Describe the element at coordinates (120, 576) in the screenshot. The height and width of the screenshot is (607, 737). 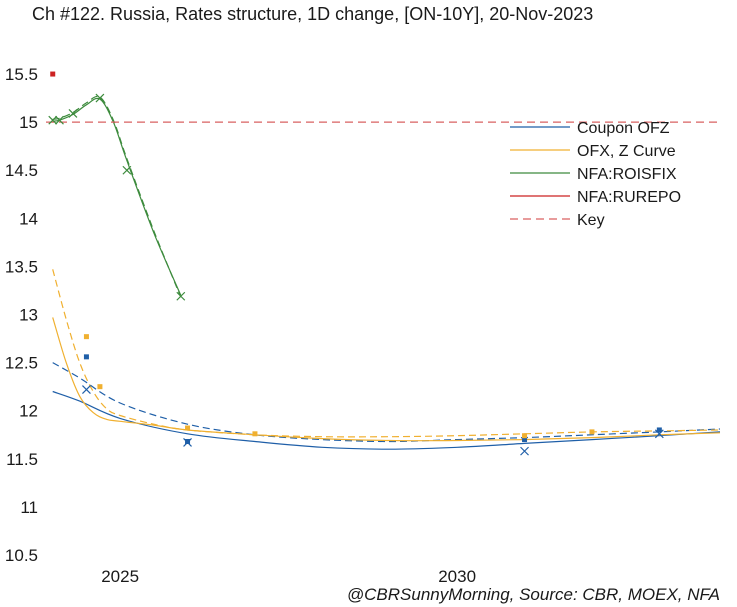
I see `x-tick-label: 2025` at that location.